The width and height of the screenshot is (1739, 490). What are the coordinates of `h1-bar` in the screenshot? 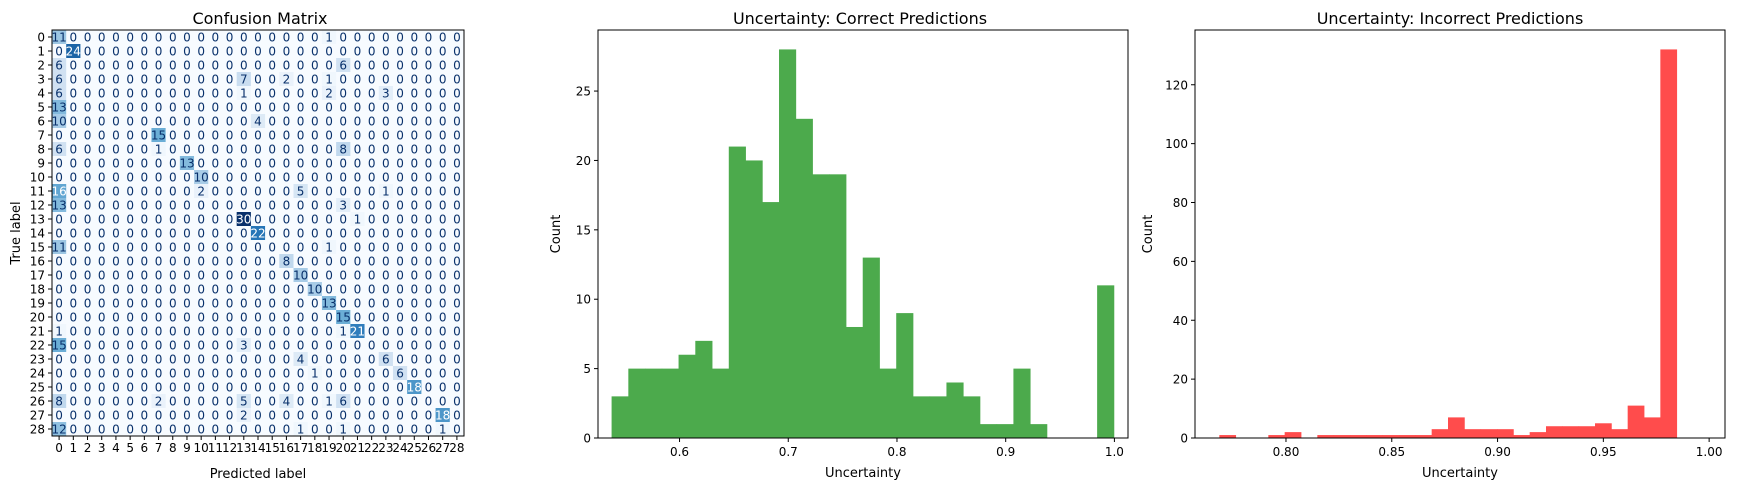 It's located at (804, 278).